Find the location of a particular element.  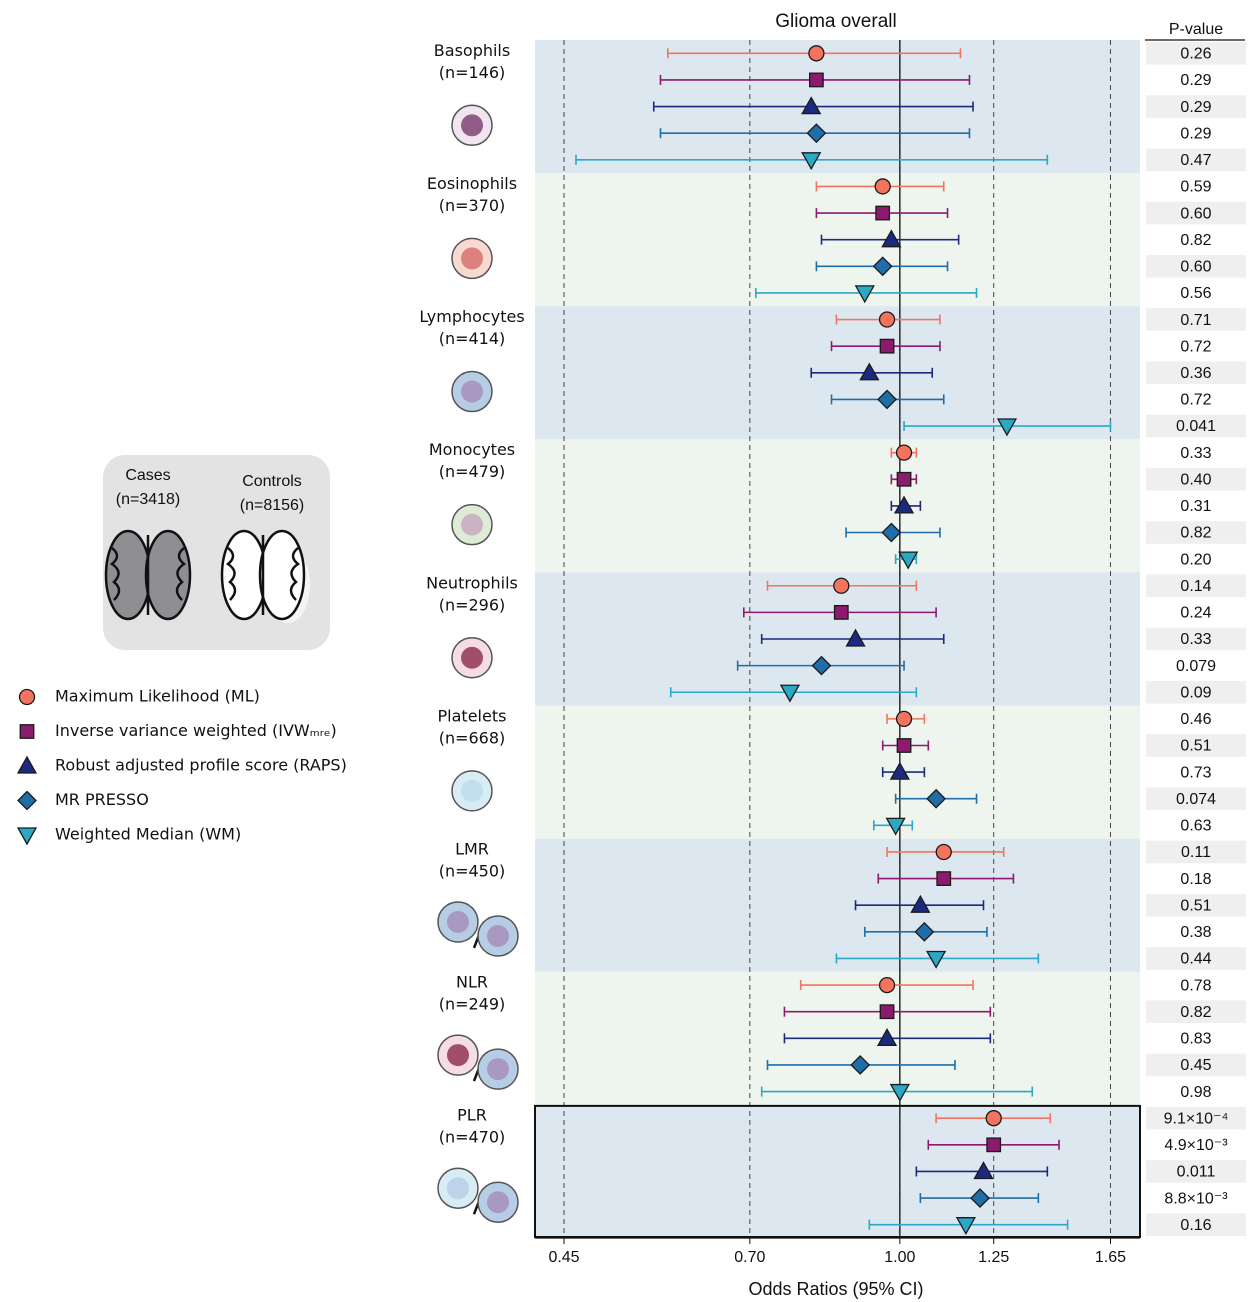

p-value: 0.26 is located at coordinates (1195, 54).